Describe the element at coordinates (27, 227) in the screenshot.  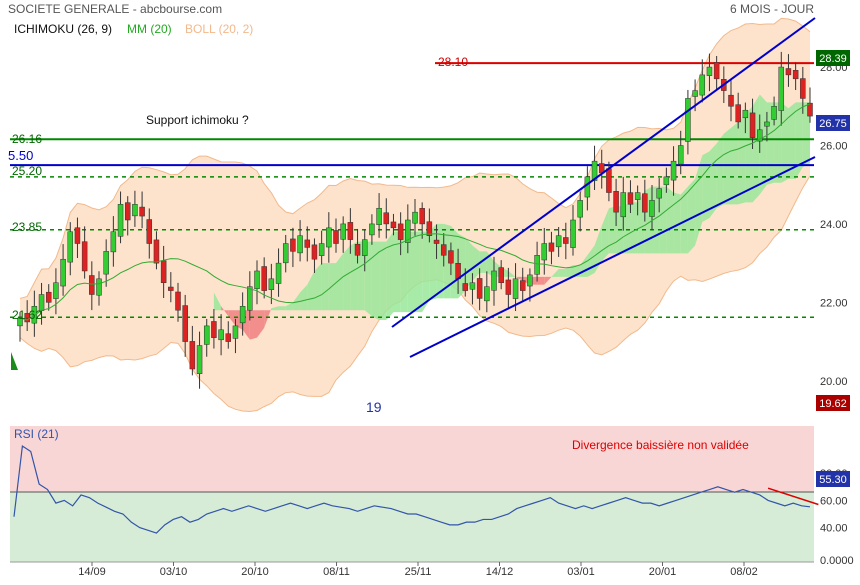
I see `level-label-23-85: 23.85` at that location.